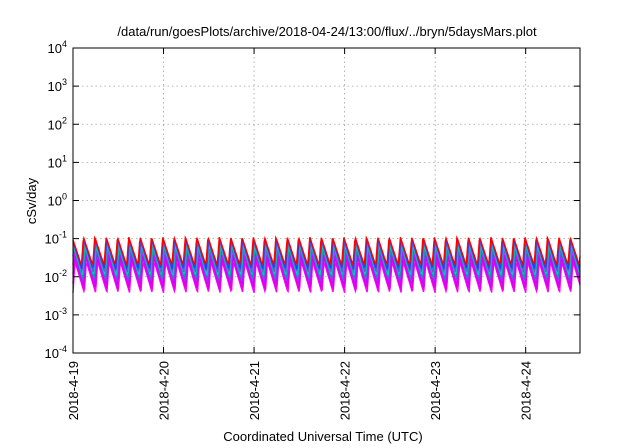  Describe the element at coordinates (254, 390) in the screenshot. I see `x-tick-label: 2018-4-21` at that location.